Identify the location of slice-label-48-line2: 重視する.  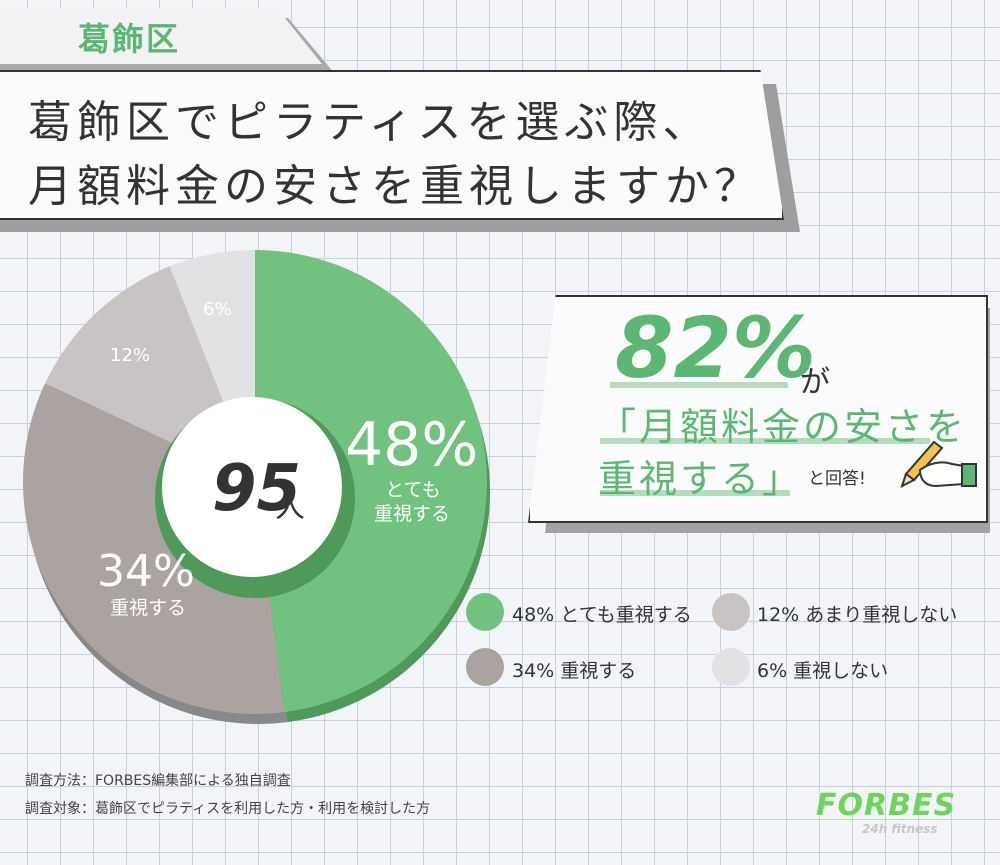
(411, 514).